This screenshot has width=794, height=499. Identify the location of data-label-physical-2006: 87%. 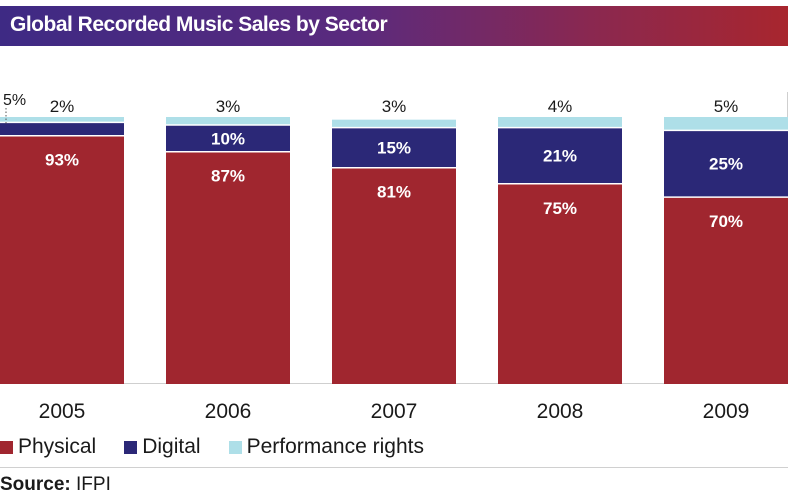
(228, 176).